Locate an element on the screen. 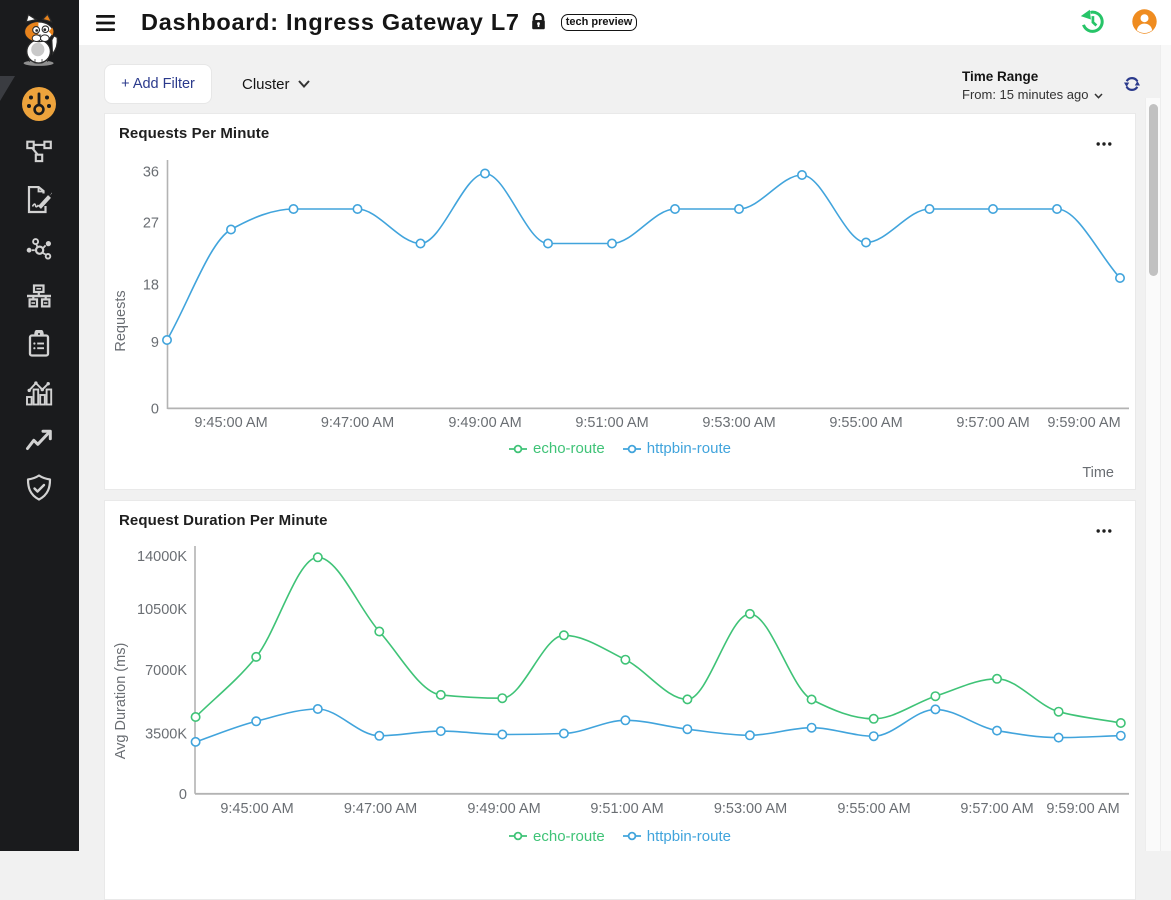 This screenshot has height=900, width=1171. svg-text: 18 is located at coordinates (151, 286).